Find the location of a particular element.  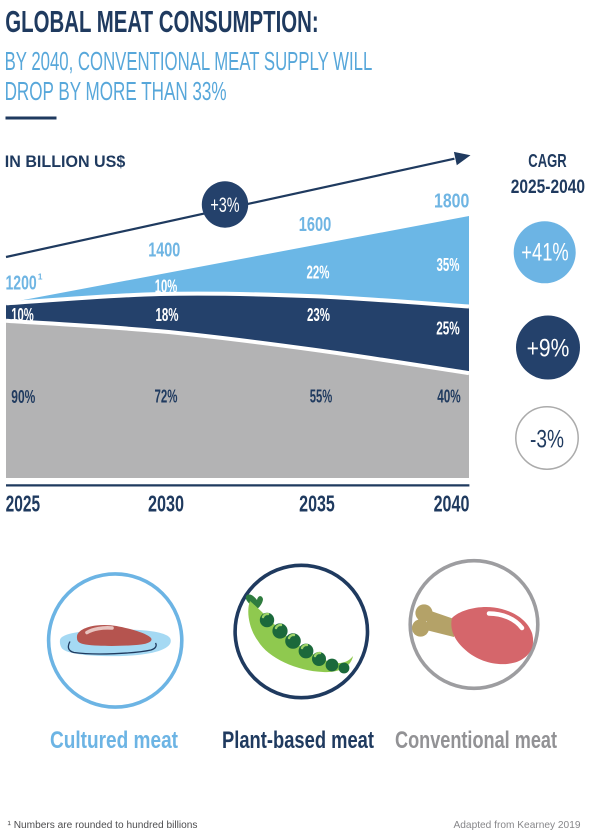

svg-text: 1200 is located at coordinates (21, 284).